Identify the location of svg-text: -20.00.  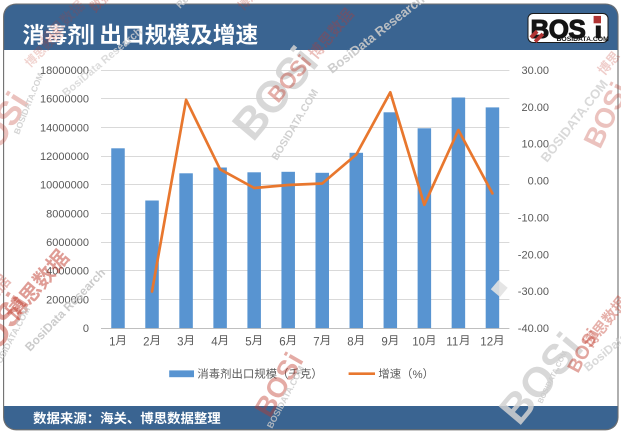
(533, 255).